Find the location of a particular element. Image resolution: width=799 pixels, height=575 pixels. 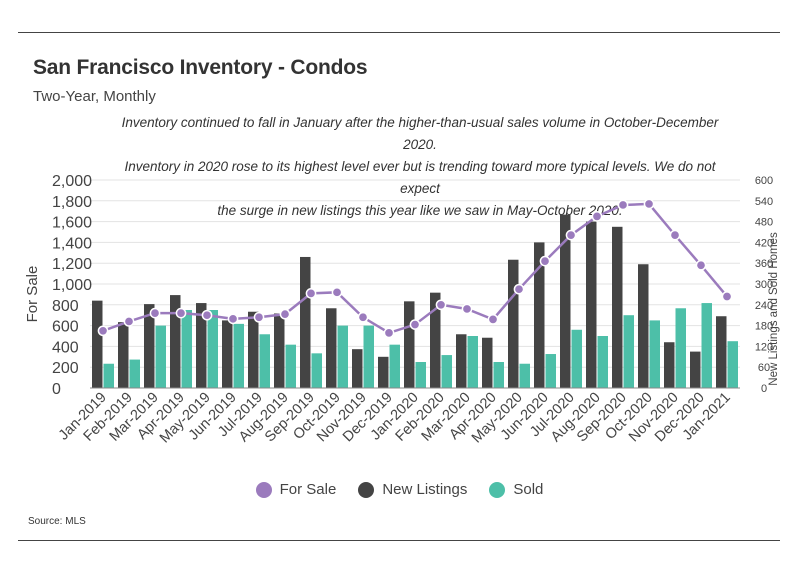

y-right-tick-label: 540 is located at coordinates (764, 202).